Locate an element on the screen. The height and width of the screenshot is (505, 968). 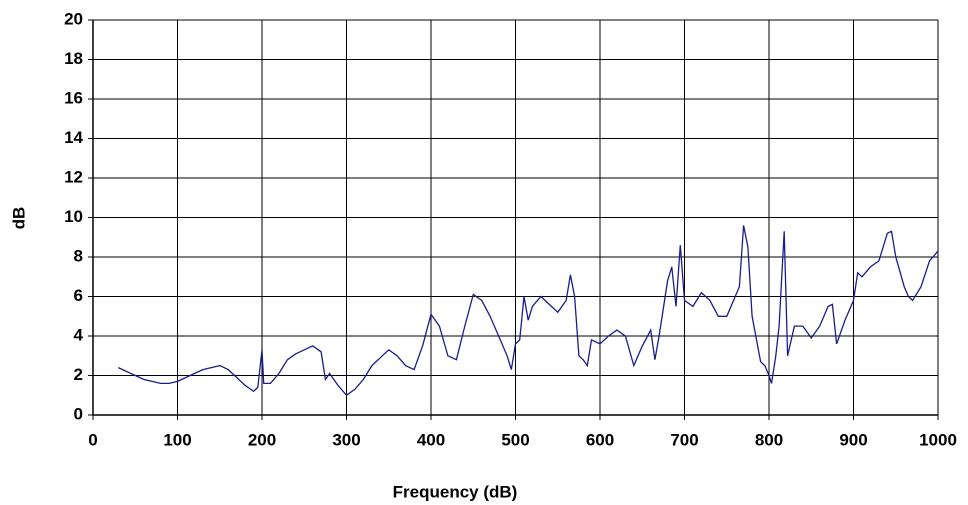
x-tick-label: 600 is located at coordinates (600, 439).